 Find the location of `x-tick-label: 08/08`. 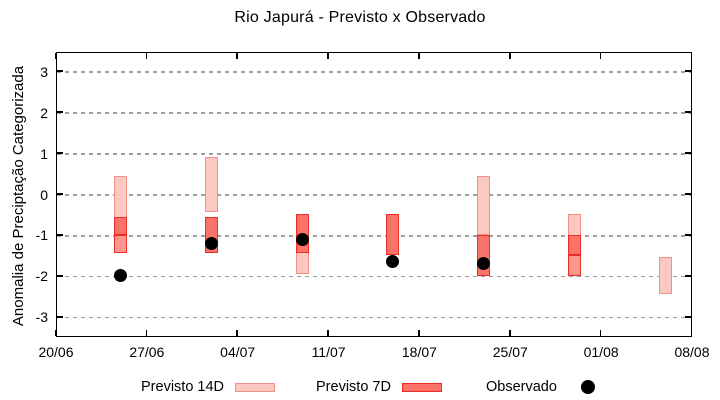

x-tick-label: 08/08 is located at coordinates (692, 352).